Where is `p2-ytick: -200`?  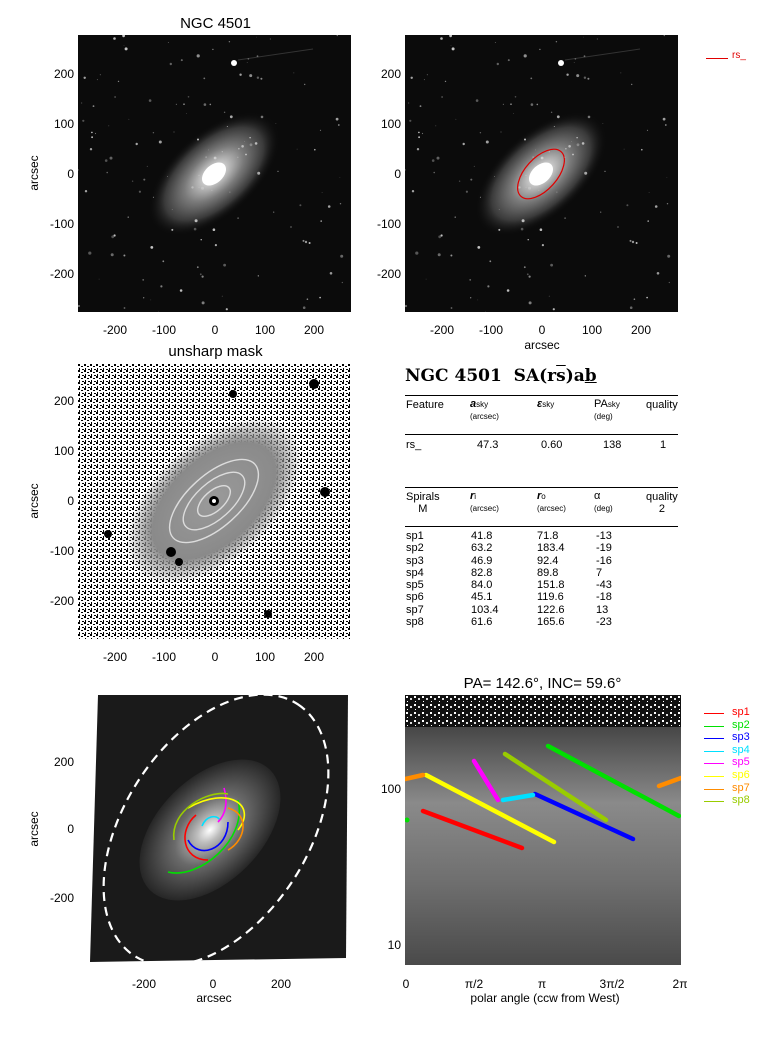 p2-ytick: -200 is located at coordinates (388, 274).